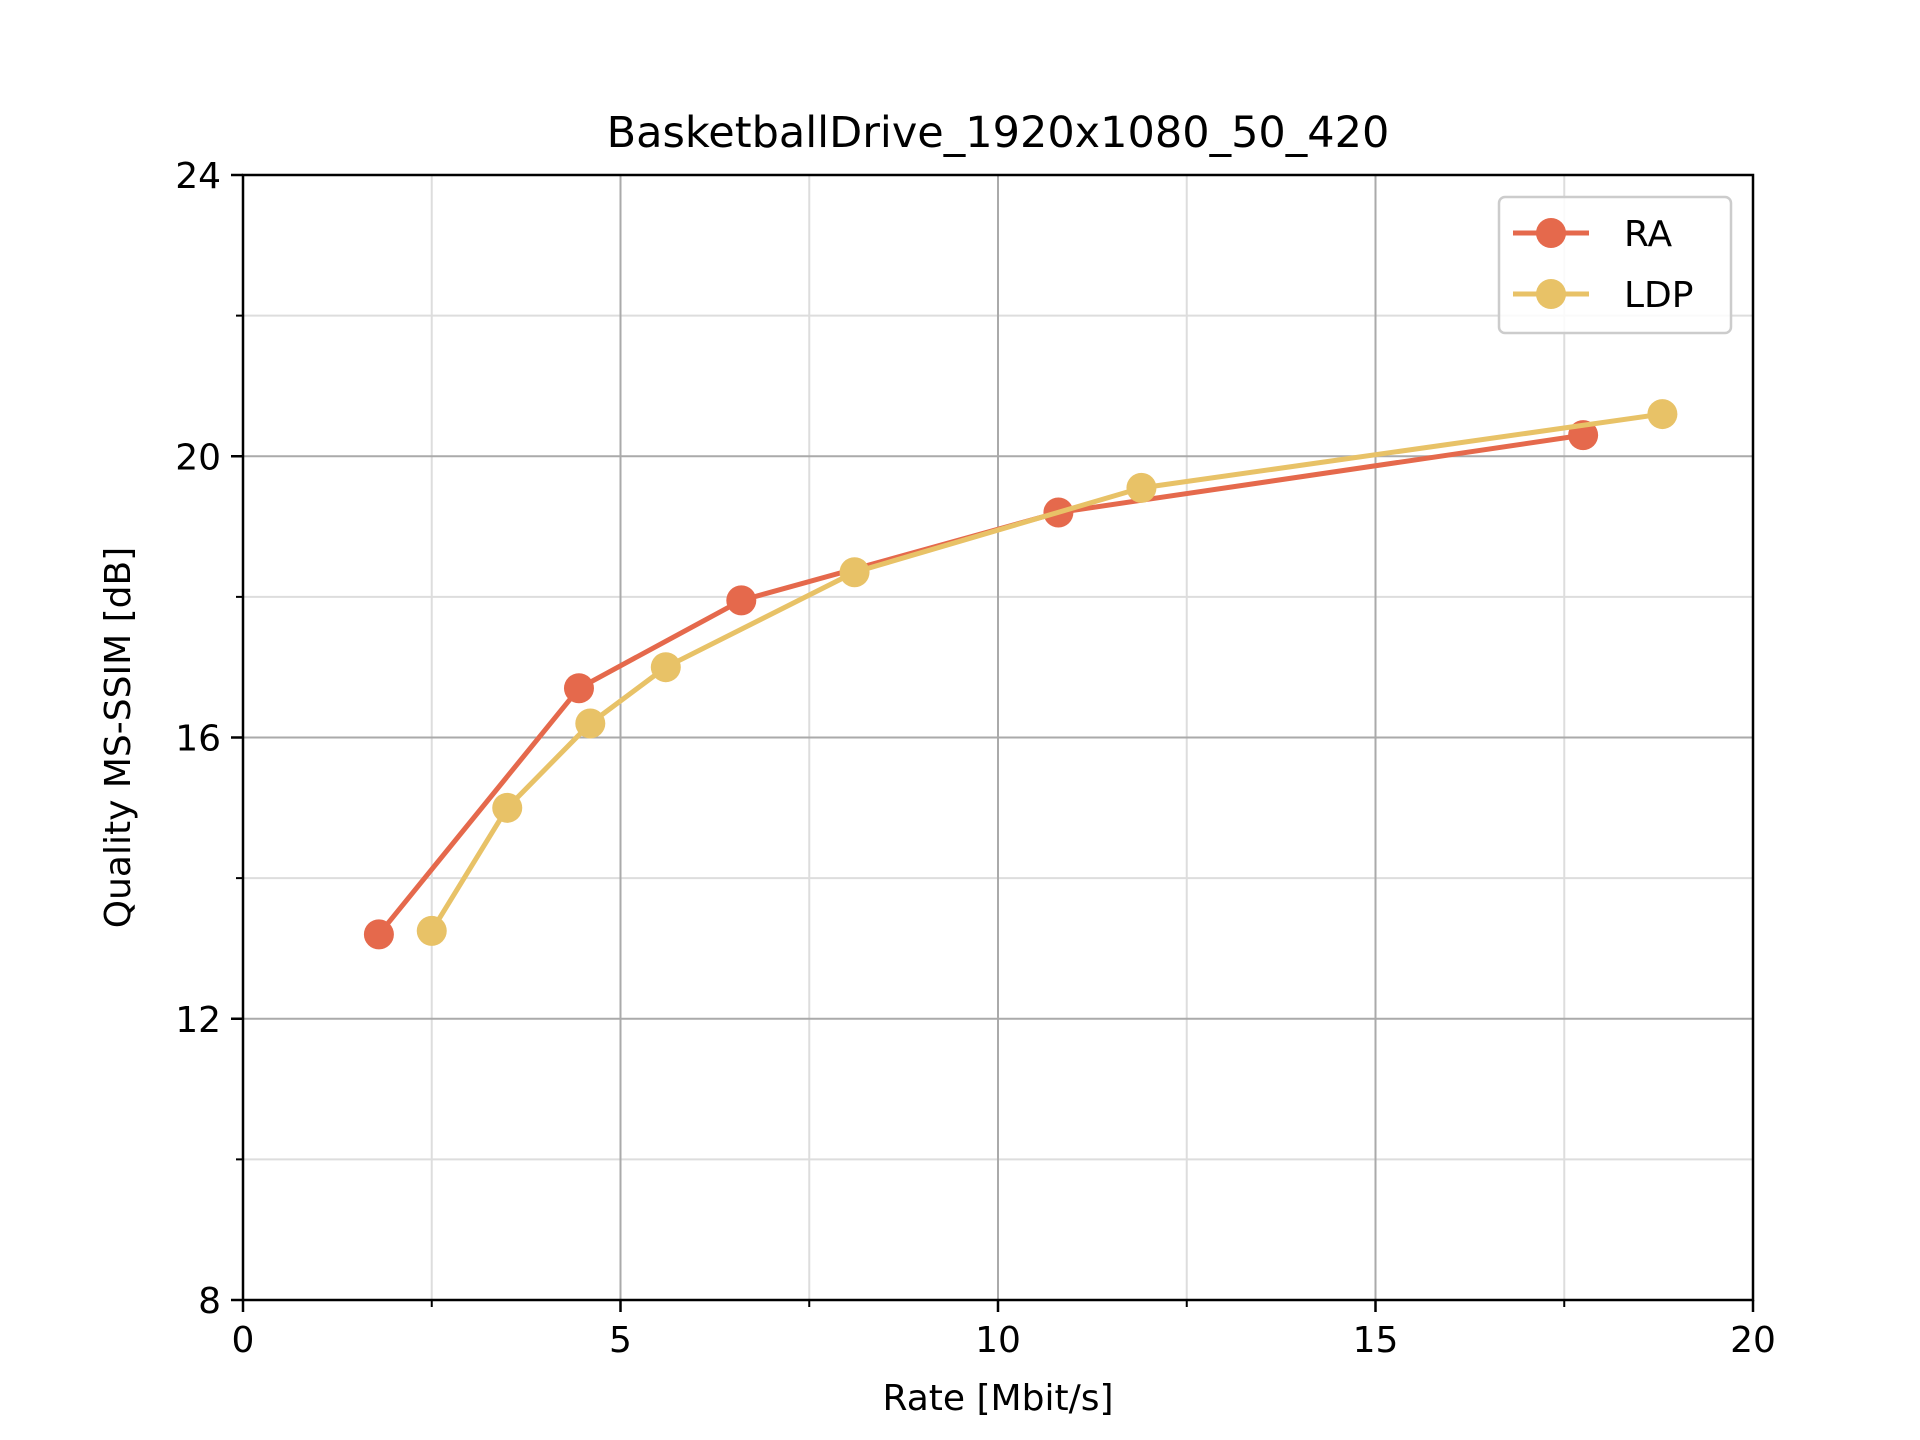  I want to click on y-tick-label: 20, so click(198, 457).